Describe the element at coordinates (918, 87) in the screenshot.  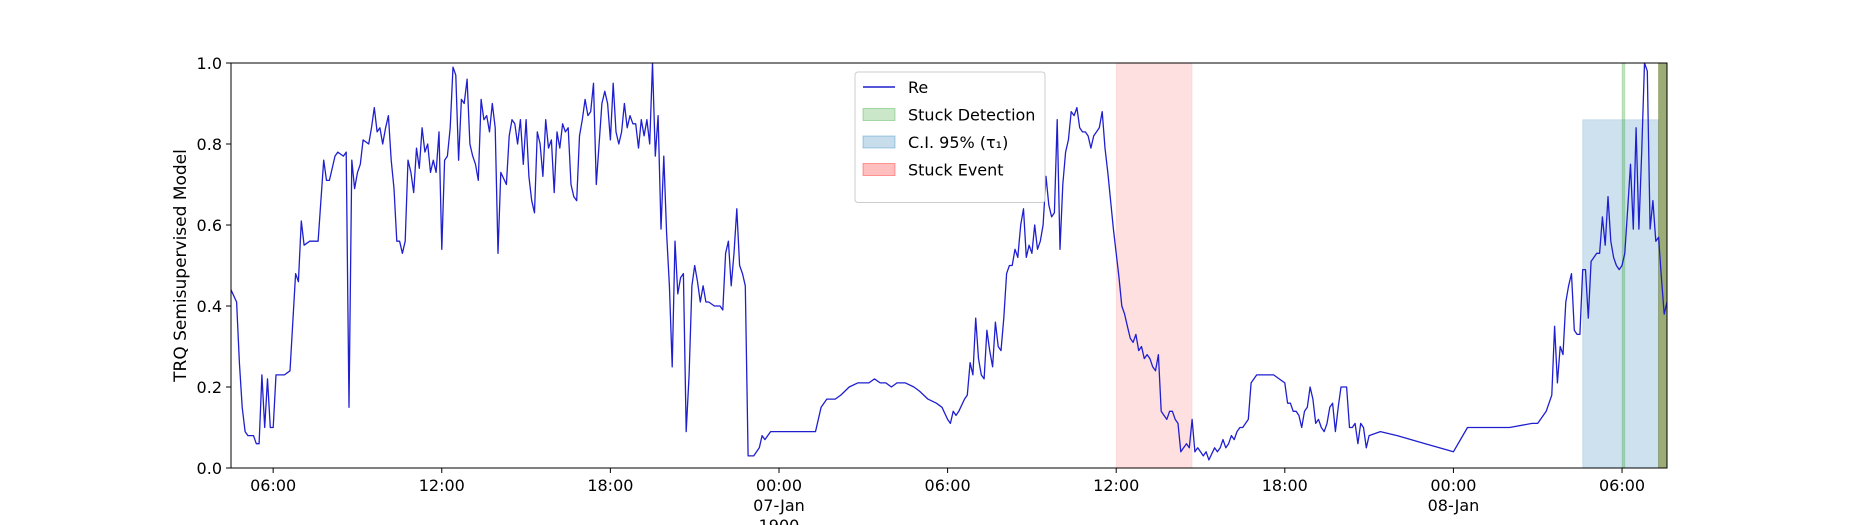
I see `legend-label-re: Re` at that location.